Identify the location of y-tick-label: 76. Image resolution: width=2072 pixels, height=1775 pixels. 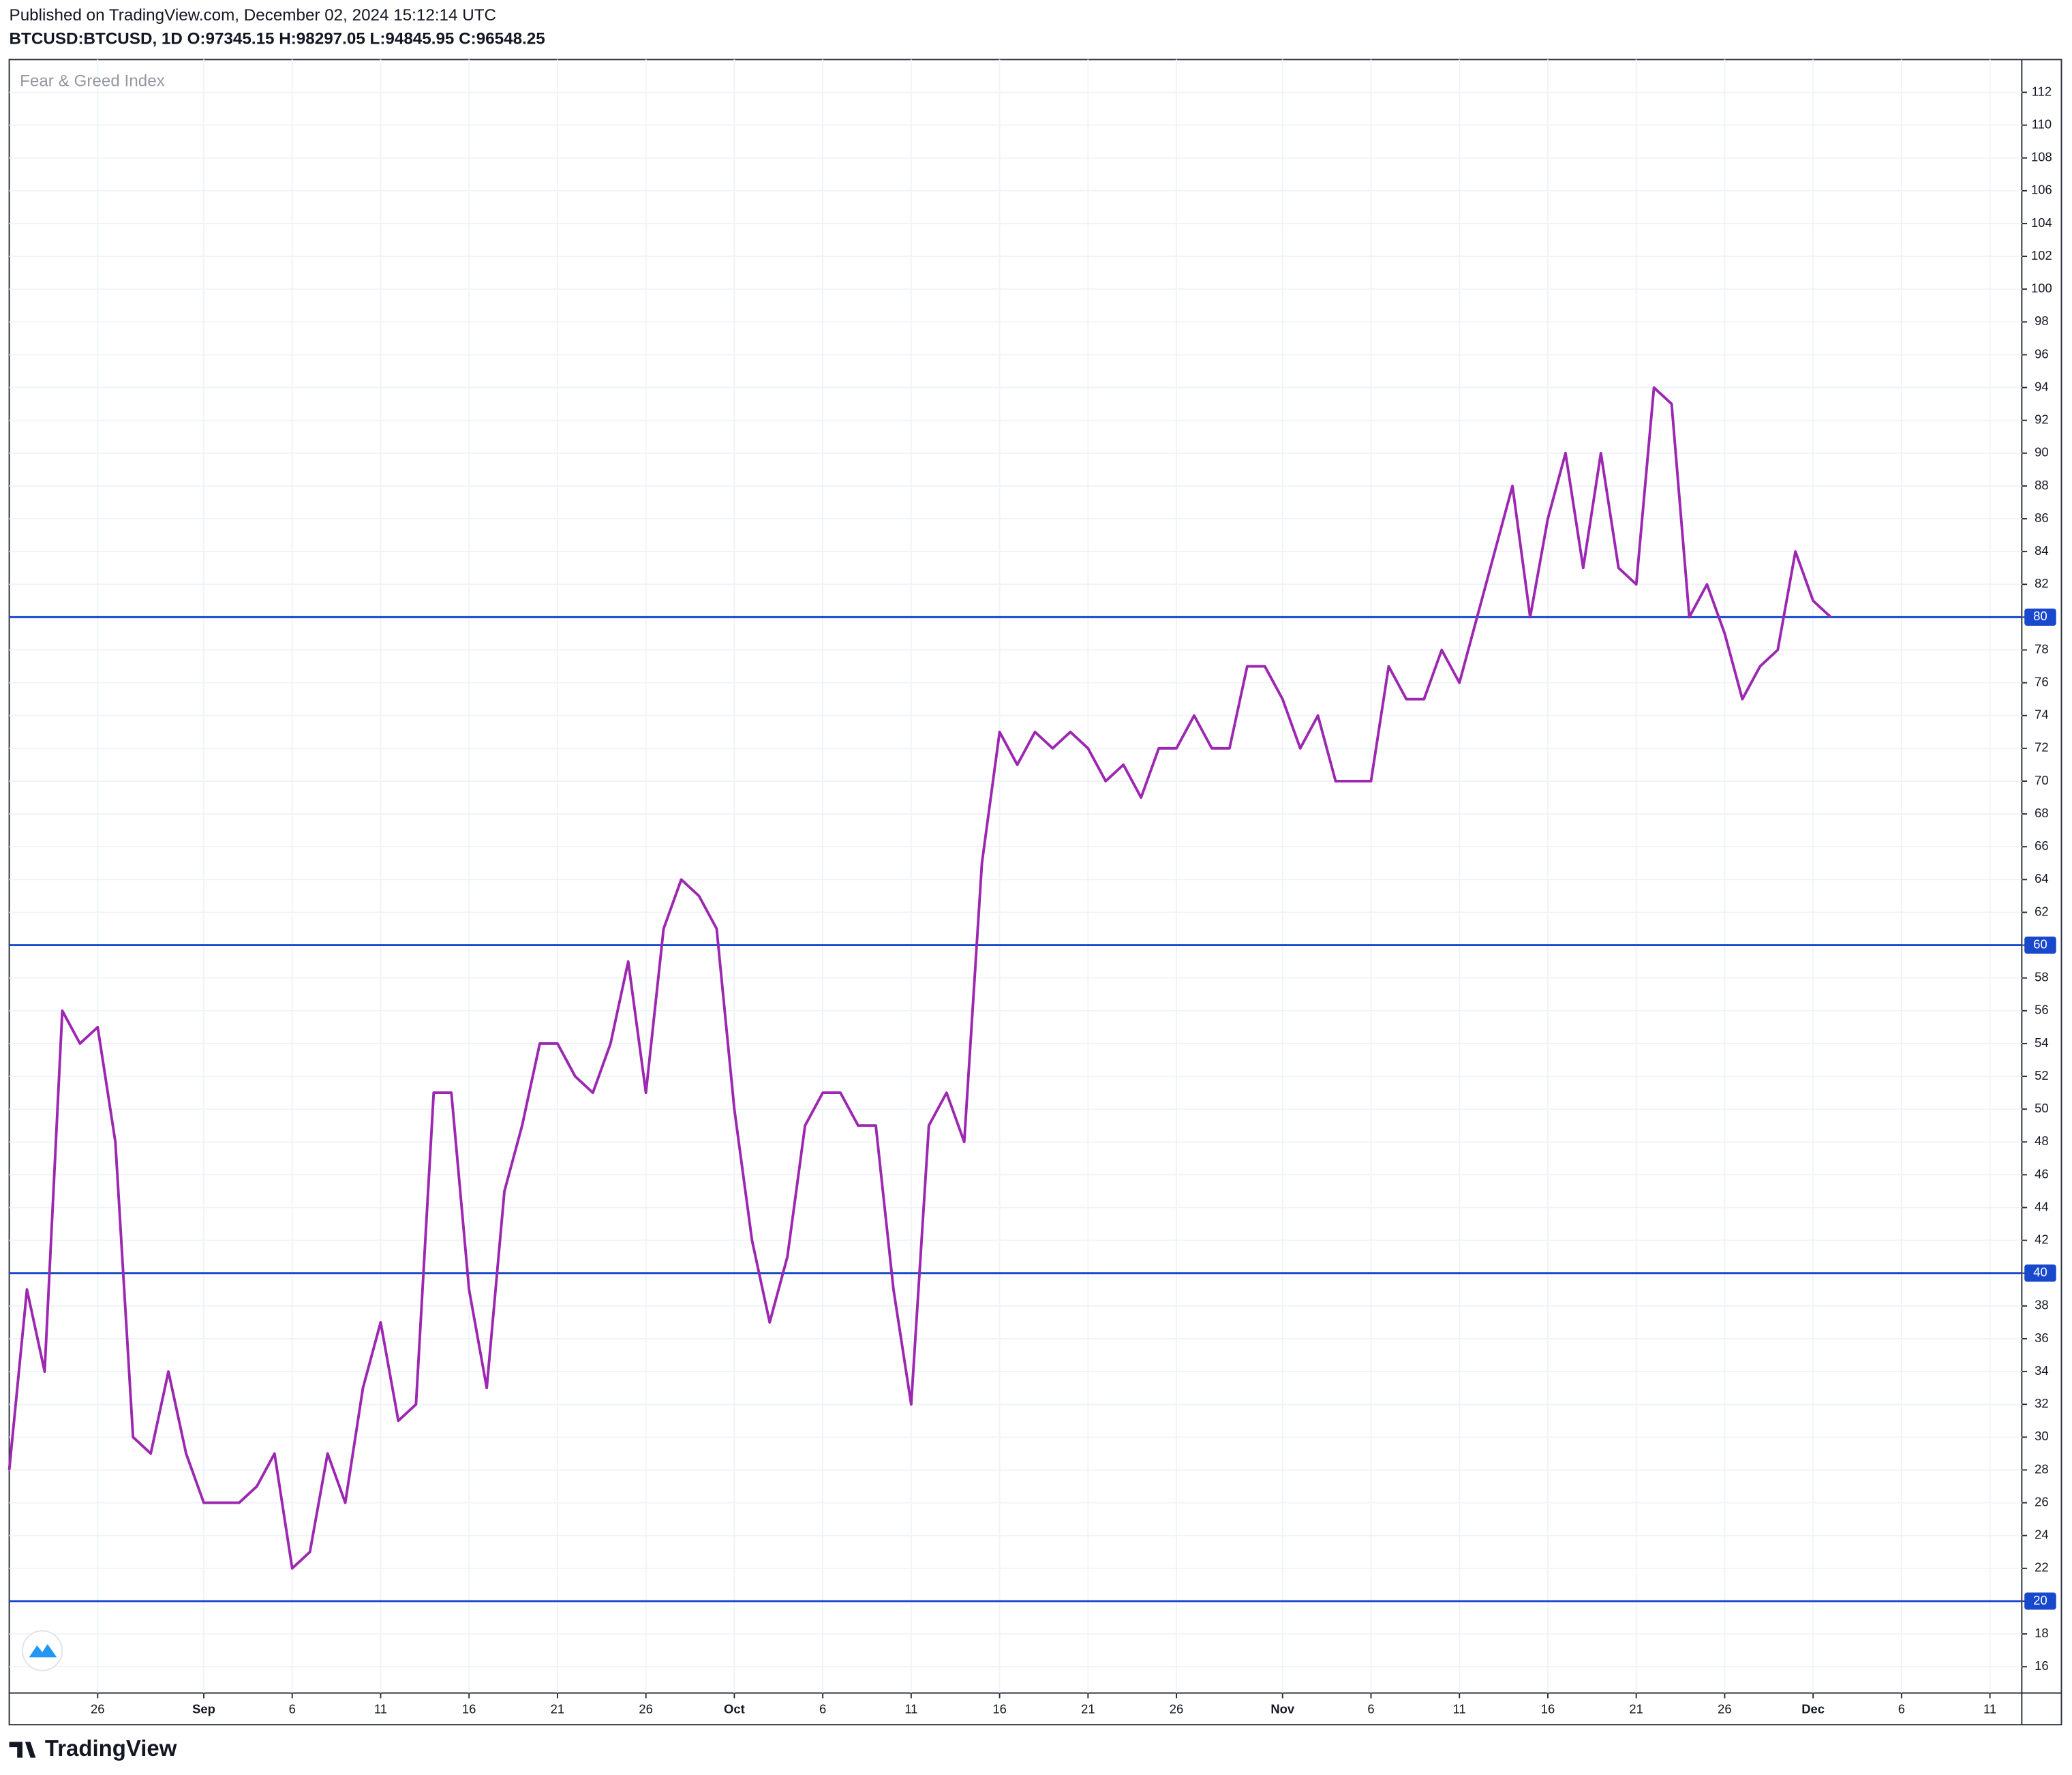
(2041, 681).